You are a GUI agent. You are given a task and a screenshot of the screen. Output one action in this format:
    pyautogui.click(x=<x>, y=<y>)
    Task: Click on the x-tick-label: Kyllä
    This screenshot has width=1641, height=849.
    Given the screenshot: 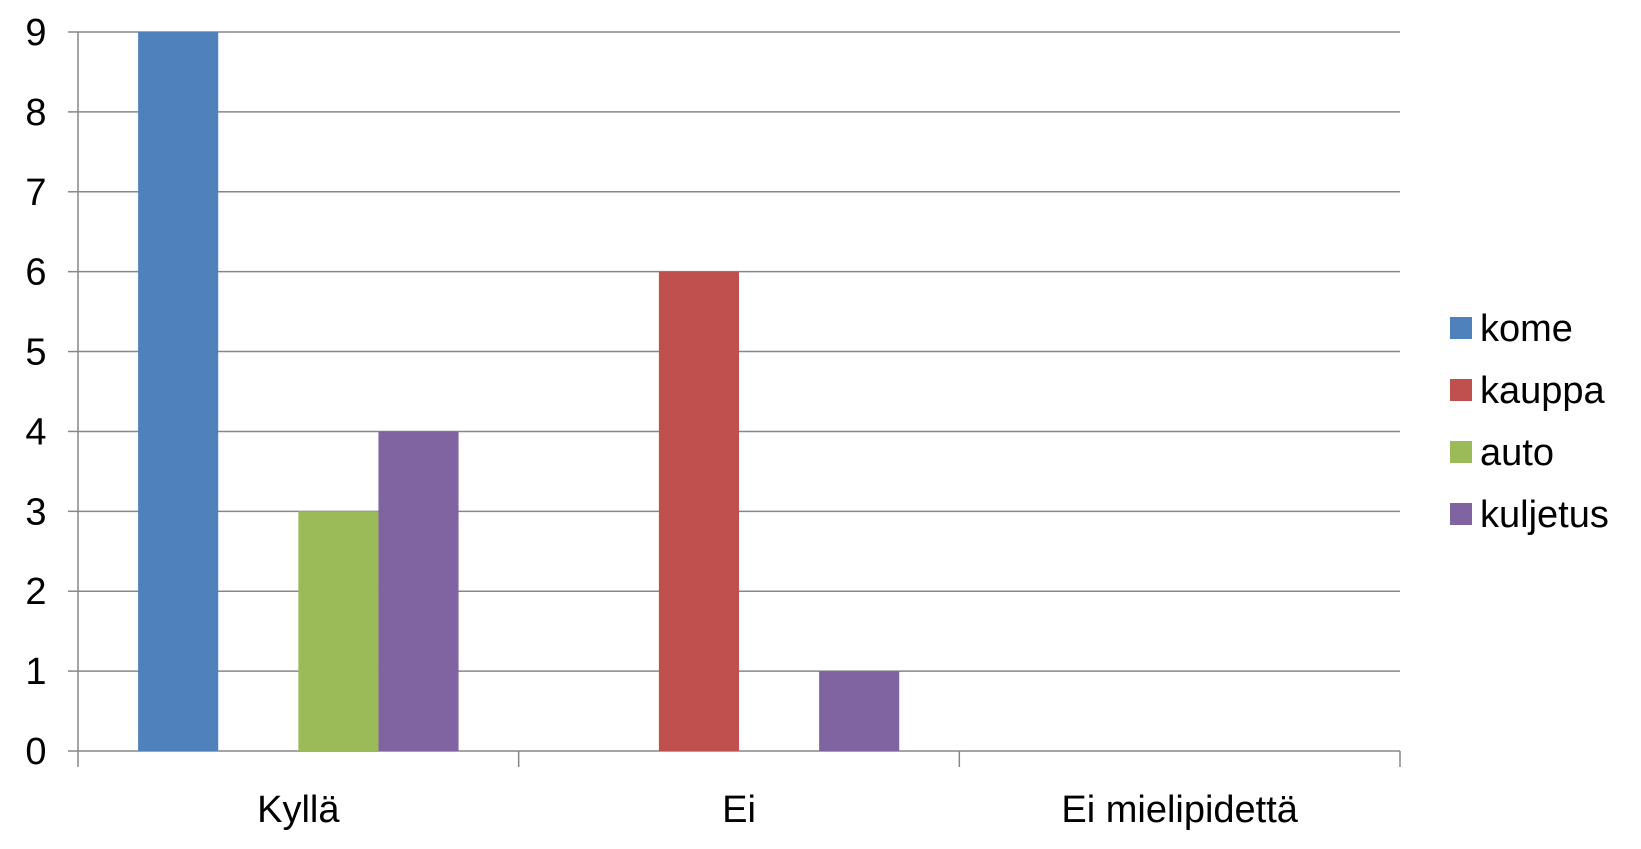 What is the action you would take?
    pyautogui.click(x=298, y=810)
    